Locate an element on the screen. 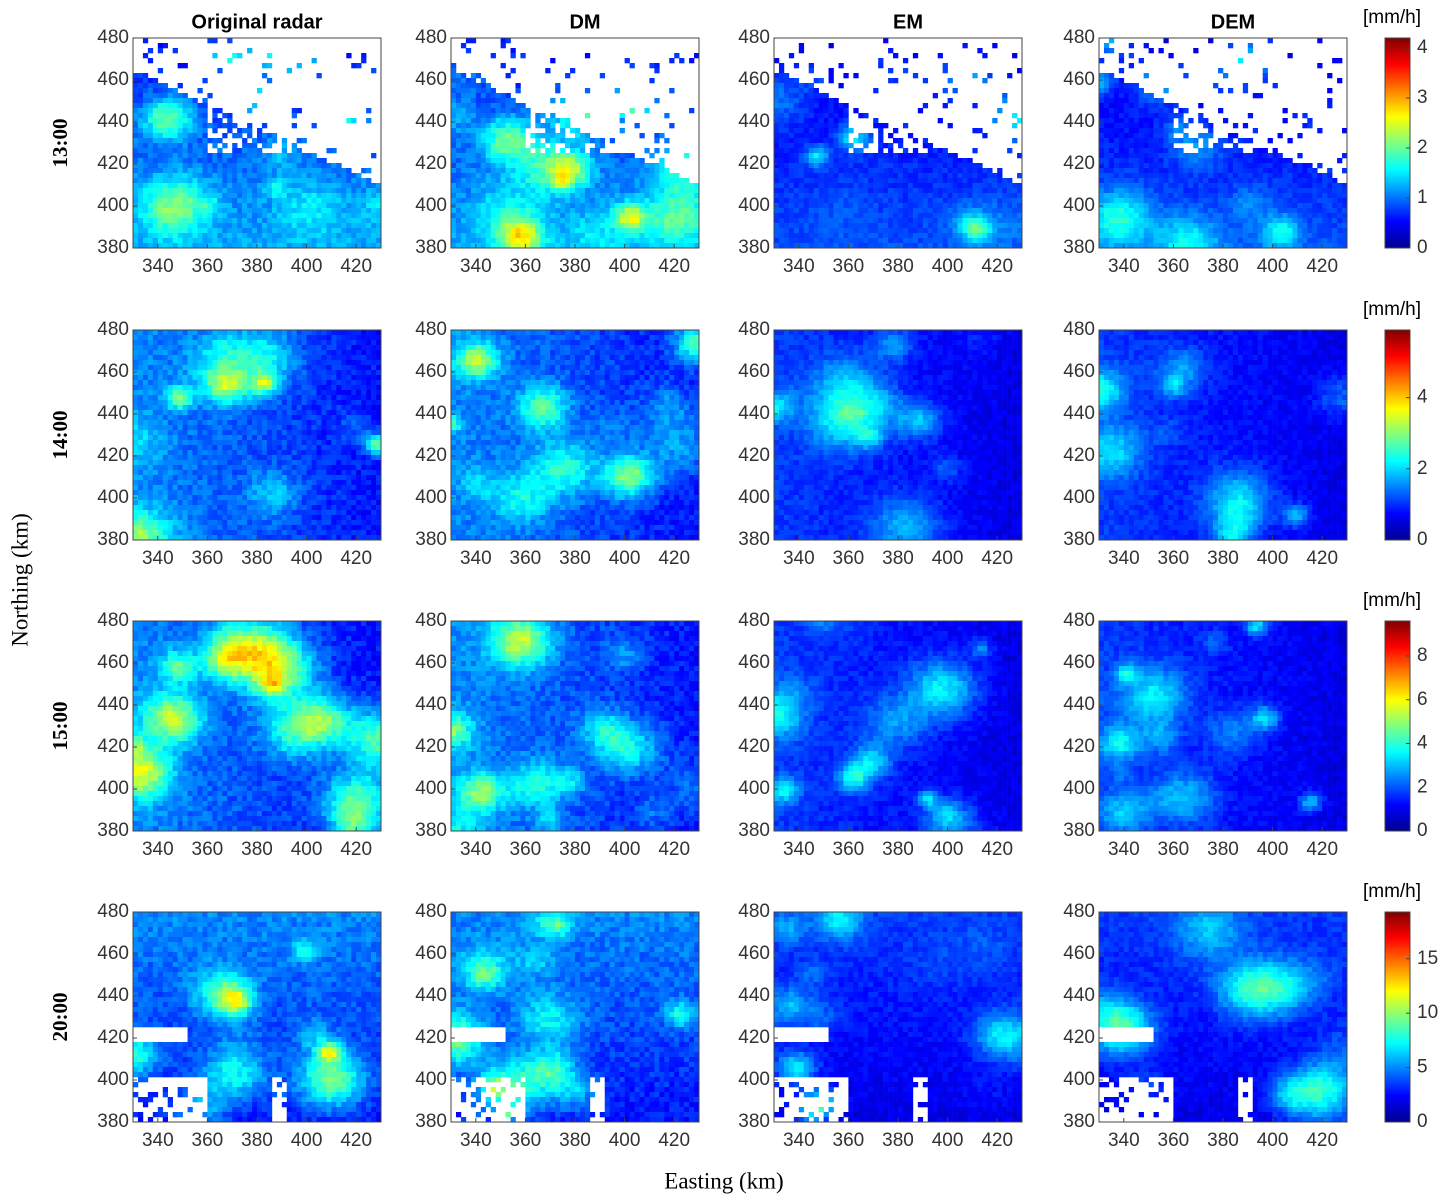 The height and width of the screenshot is (1199, 1455). y-tick-label: 400 is located at coordinates (113, 205).